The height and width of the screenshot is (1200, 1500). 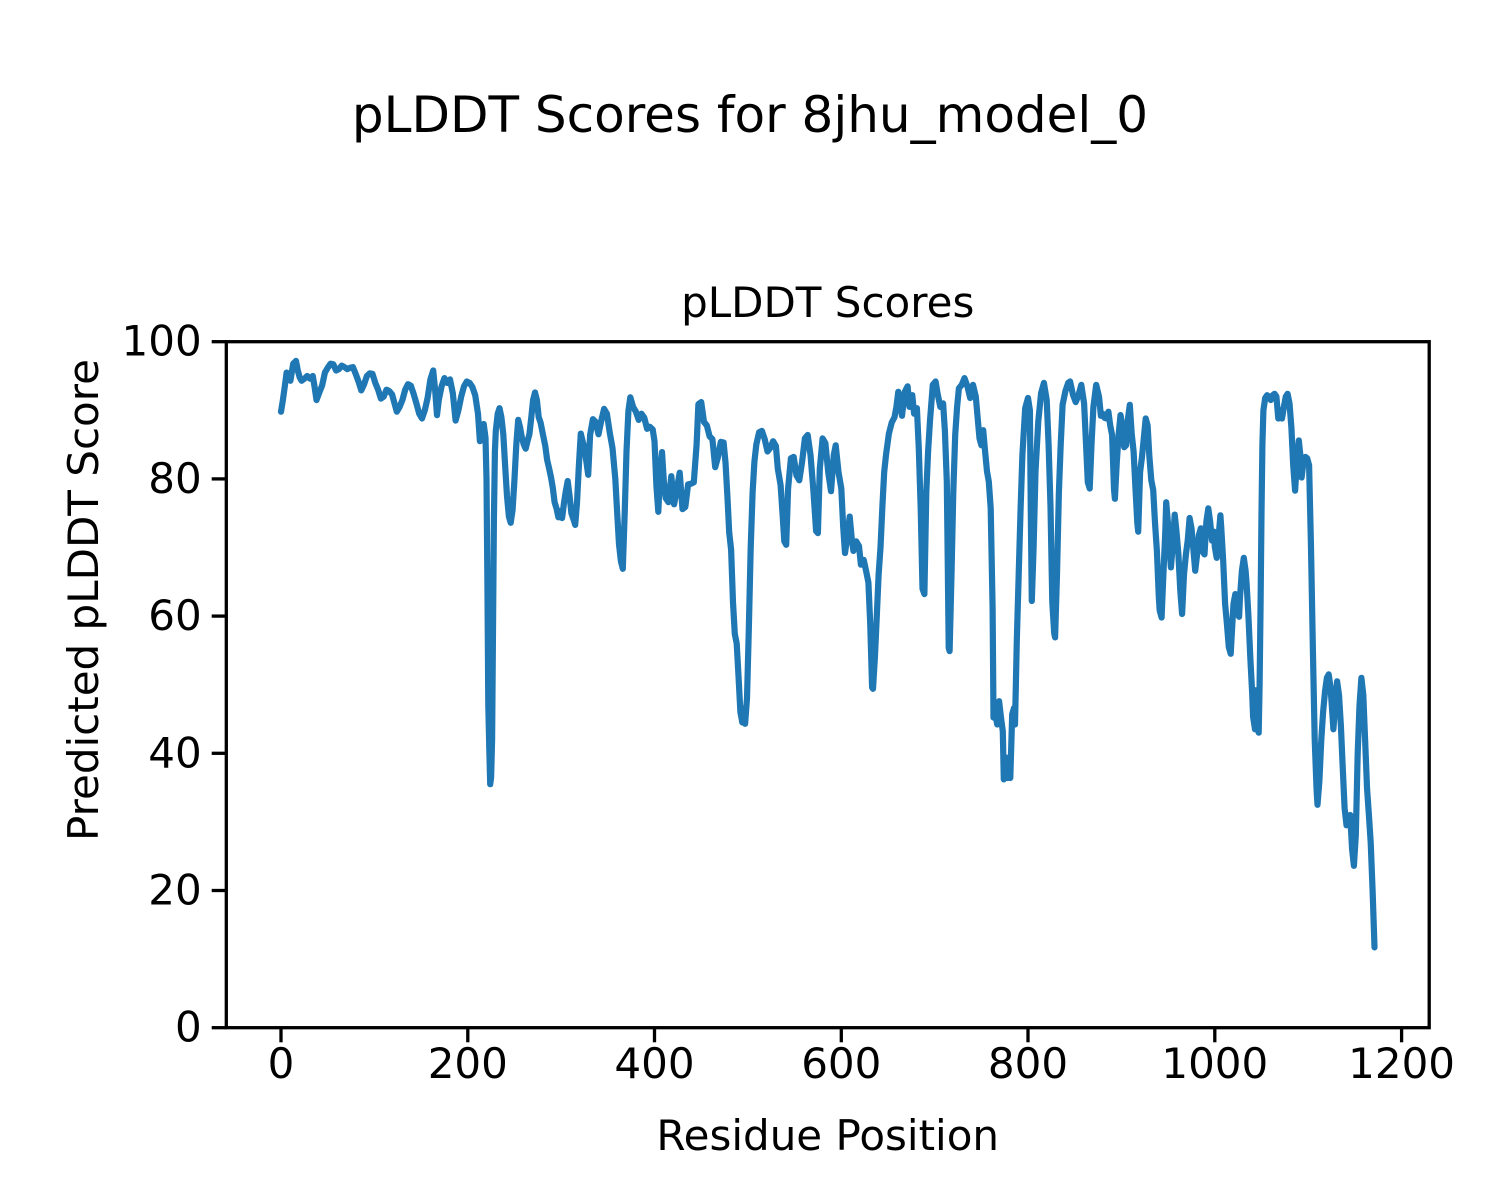 I want to click on y-tick-label: 100, so click(x=162, y=341).